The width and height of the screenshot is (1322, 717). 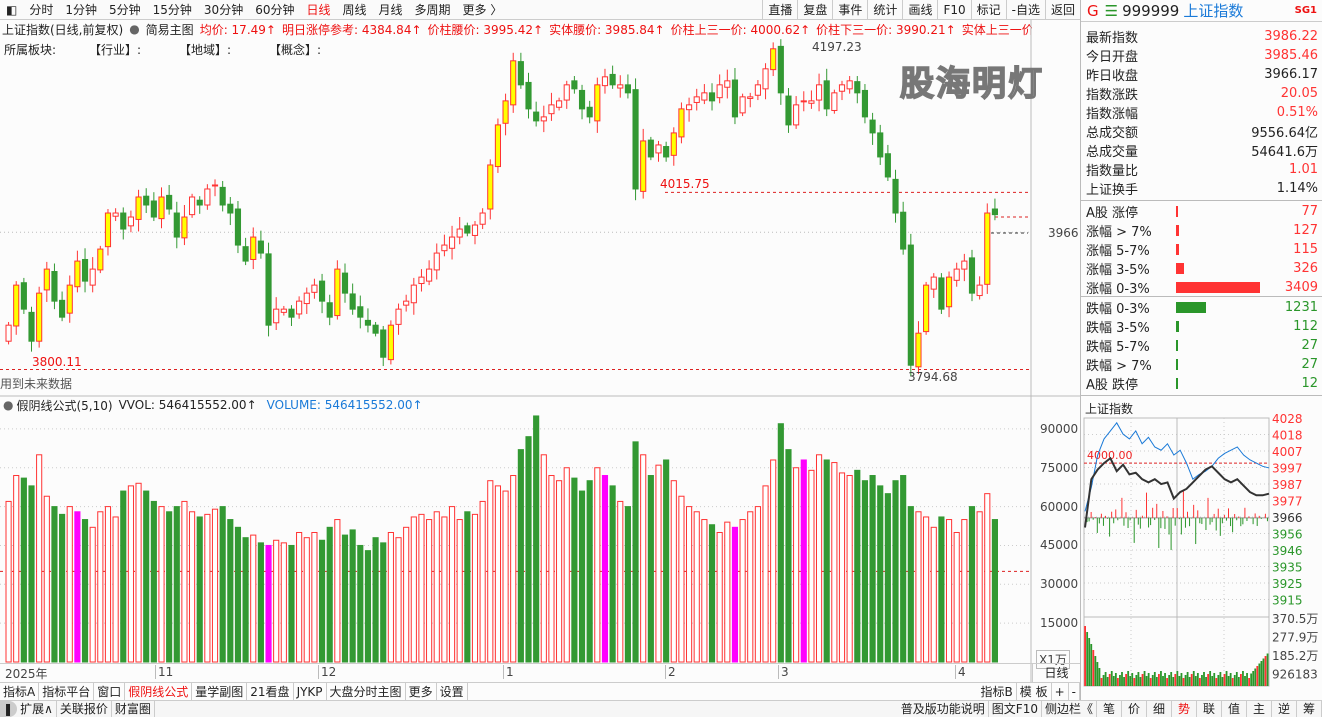 What do you see at coordinates (9, 709) in the screenshot?
I see `strong-icon: ❚` at bounding box center [9, 709].